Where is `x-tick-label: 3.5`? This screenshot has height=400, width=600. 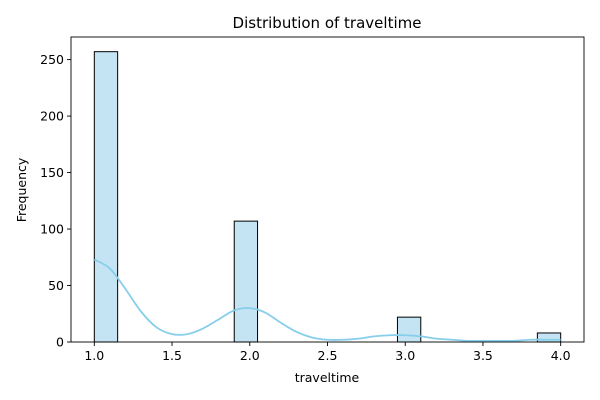 x-tick-label: 3.5 is located at coordinates (483, 355).